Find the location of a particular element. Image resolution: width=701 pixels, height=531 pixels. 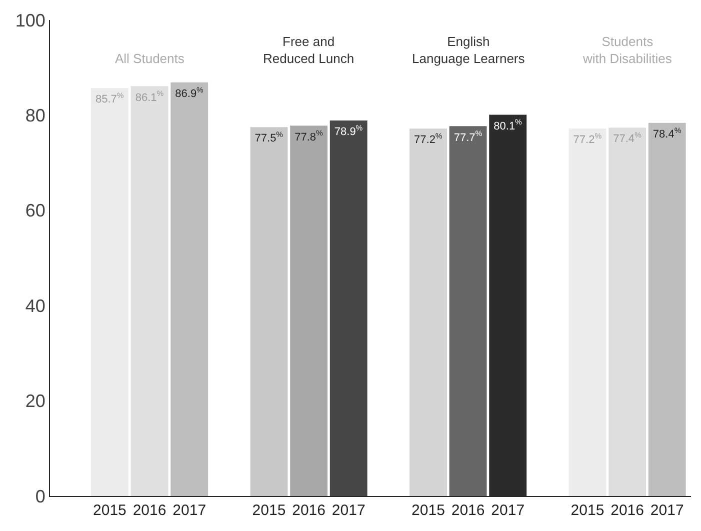

y-tick-label: 100 is located at coordinates (30, 20).